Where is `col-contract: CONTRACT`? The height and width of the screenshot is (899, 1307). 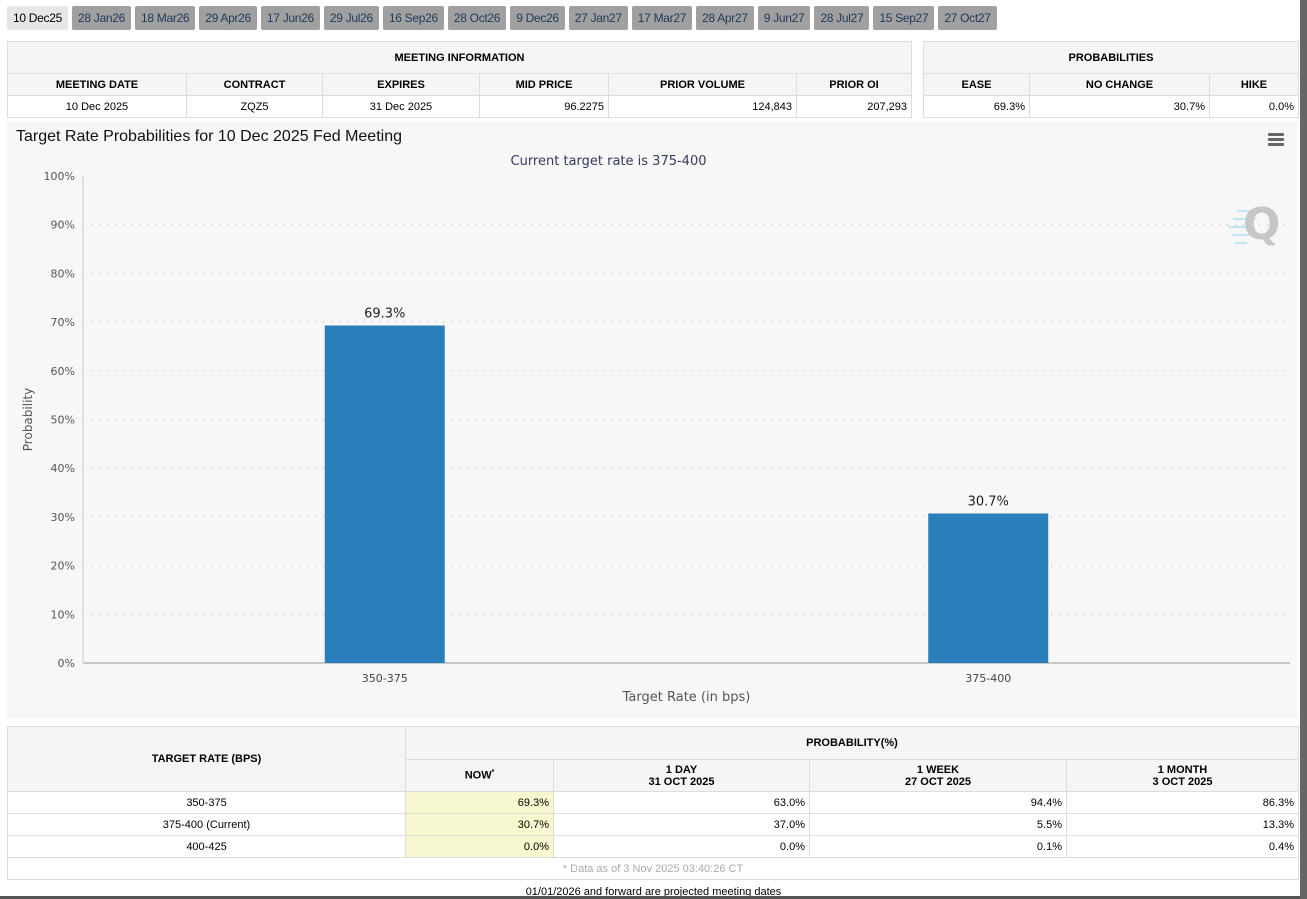
col-contract: CONTRACT is located at coordinates (254, 84).